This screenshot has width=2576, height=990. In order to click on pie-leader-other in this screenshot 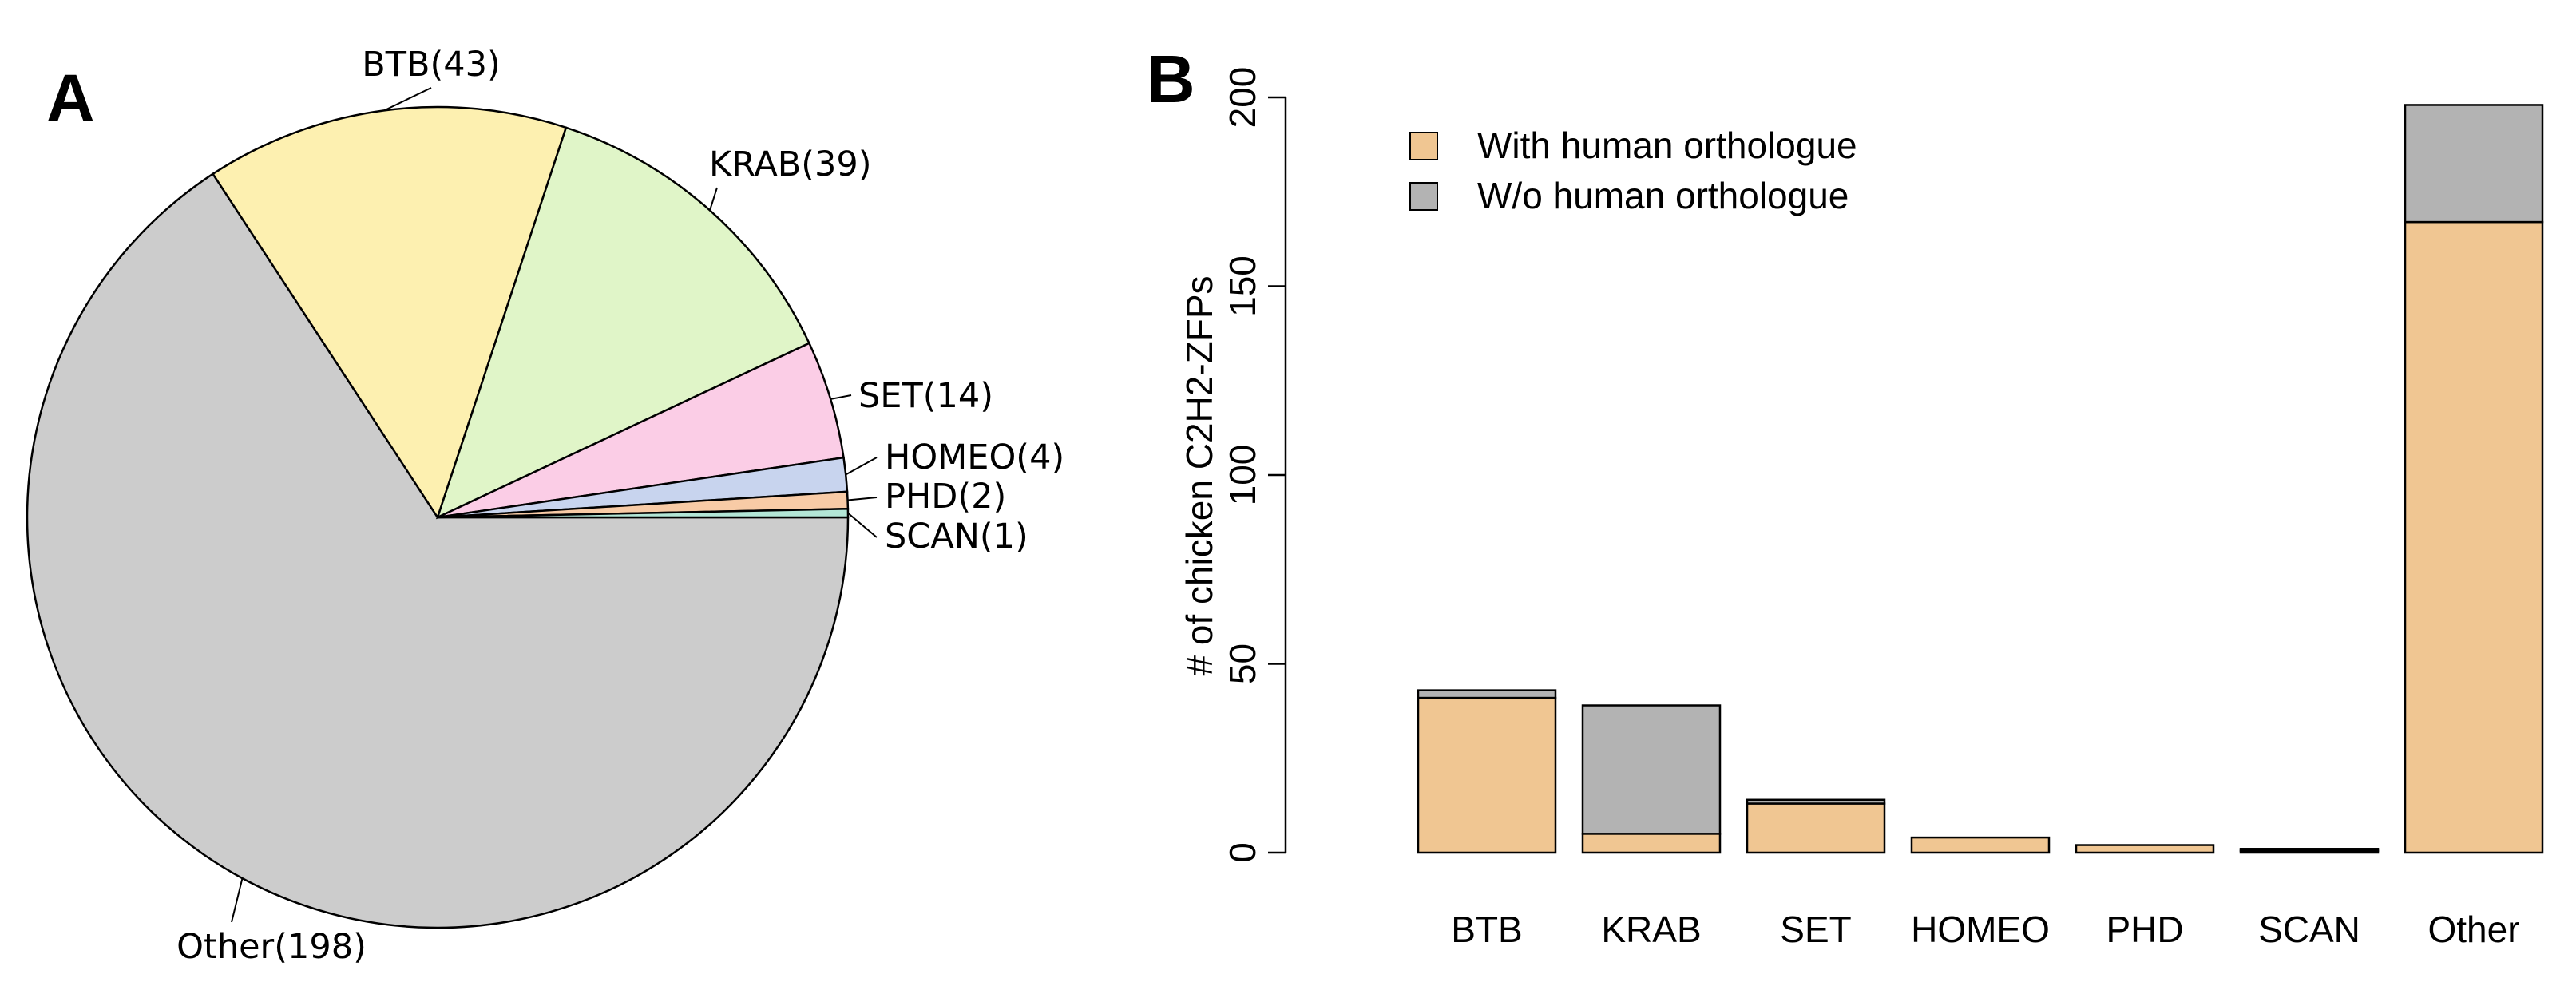, I will do `click(238, 900)`.